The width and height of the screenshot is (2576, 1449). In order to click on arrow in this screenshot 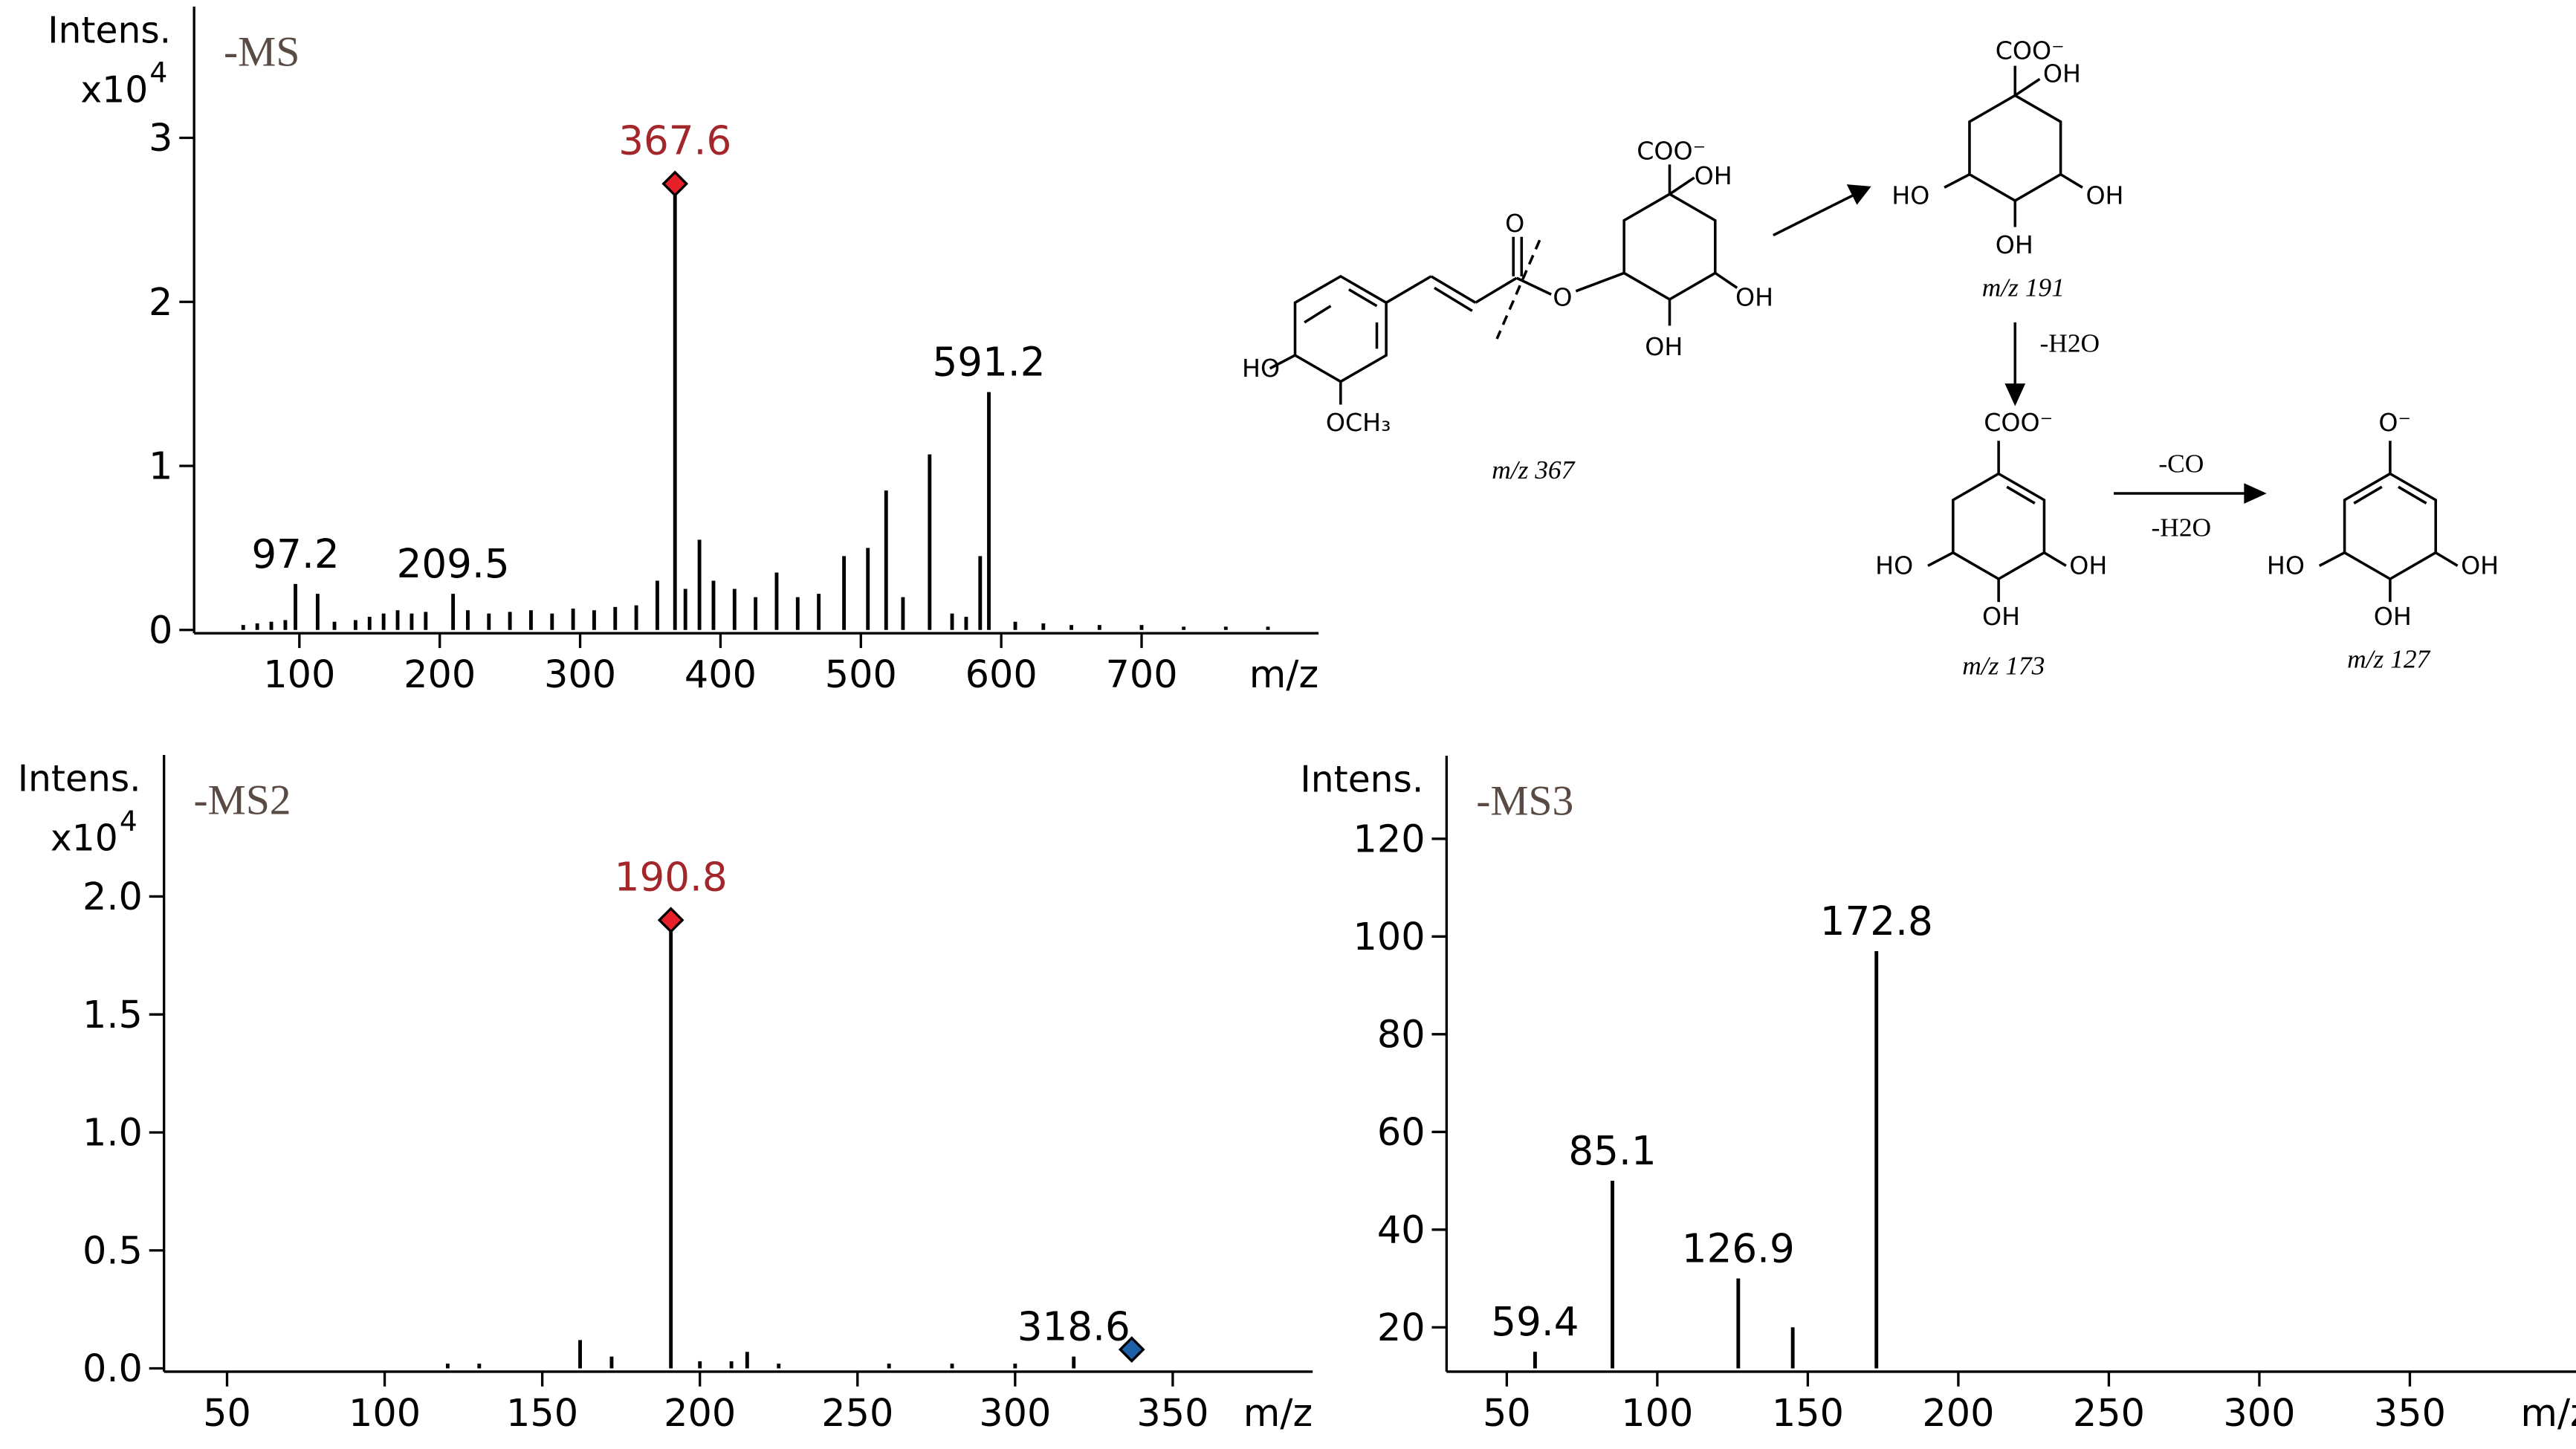, I will do `click(1815, 214)`.